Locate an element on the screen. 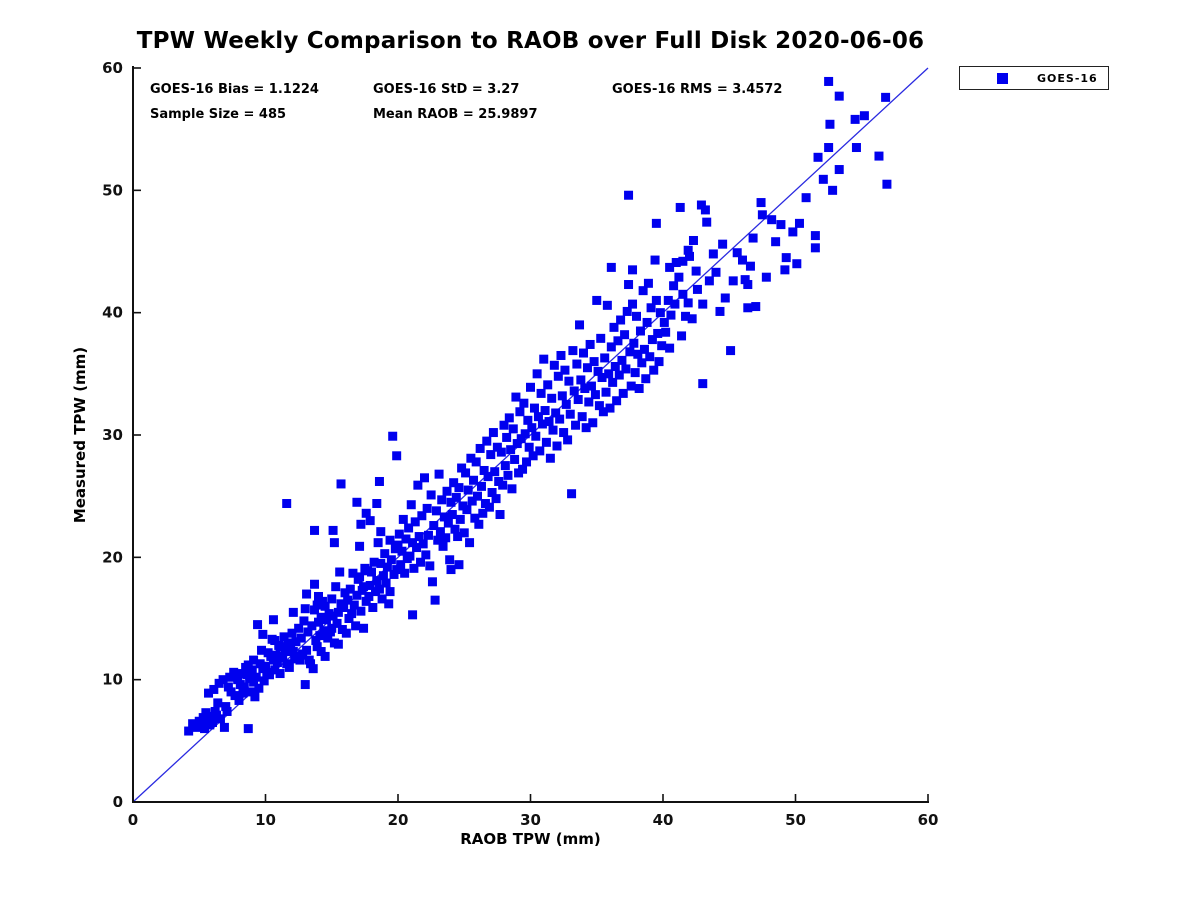 Image resolution: width=1200 pixels, height=900 pixels. stat-mean-raob: Mean RAOB = 25.9897 is located at coordinates (455, 114).